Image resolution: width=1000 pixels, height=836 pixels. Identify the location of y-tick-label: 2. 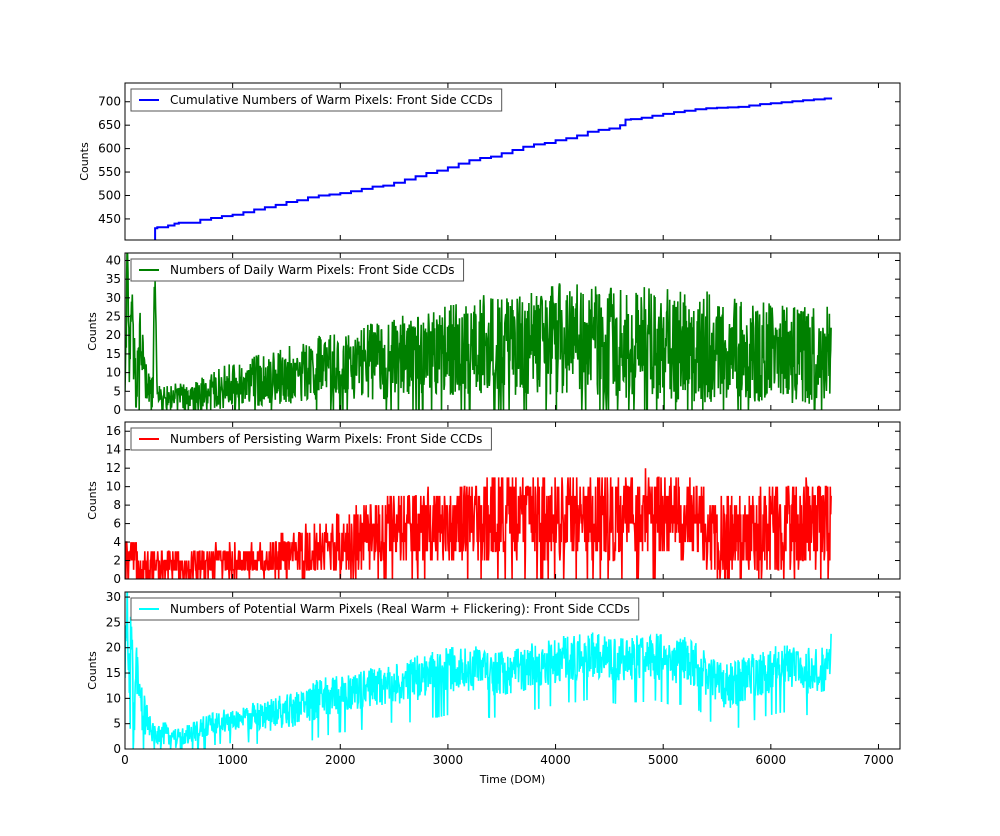
(117, 561).